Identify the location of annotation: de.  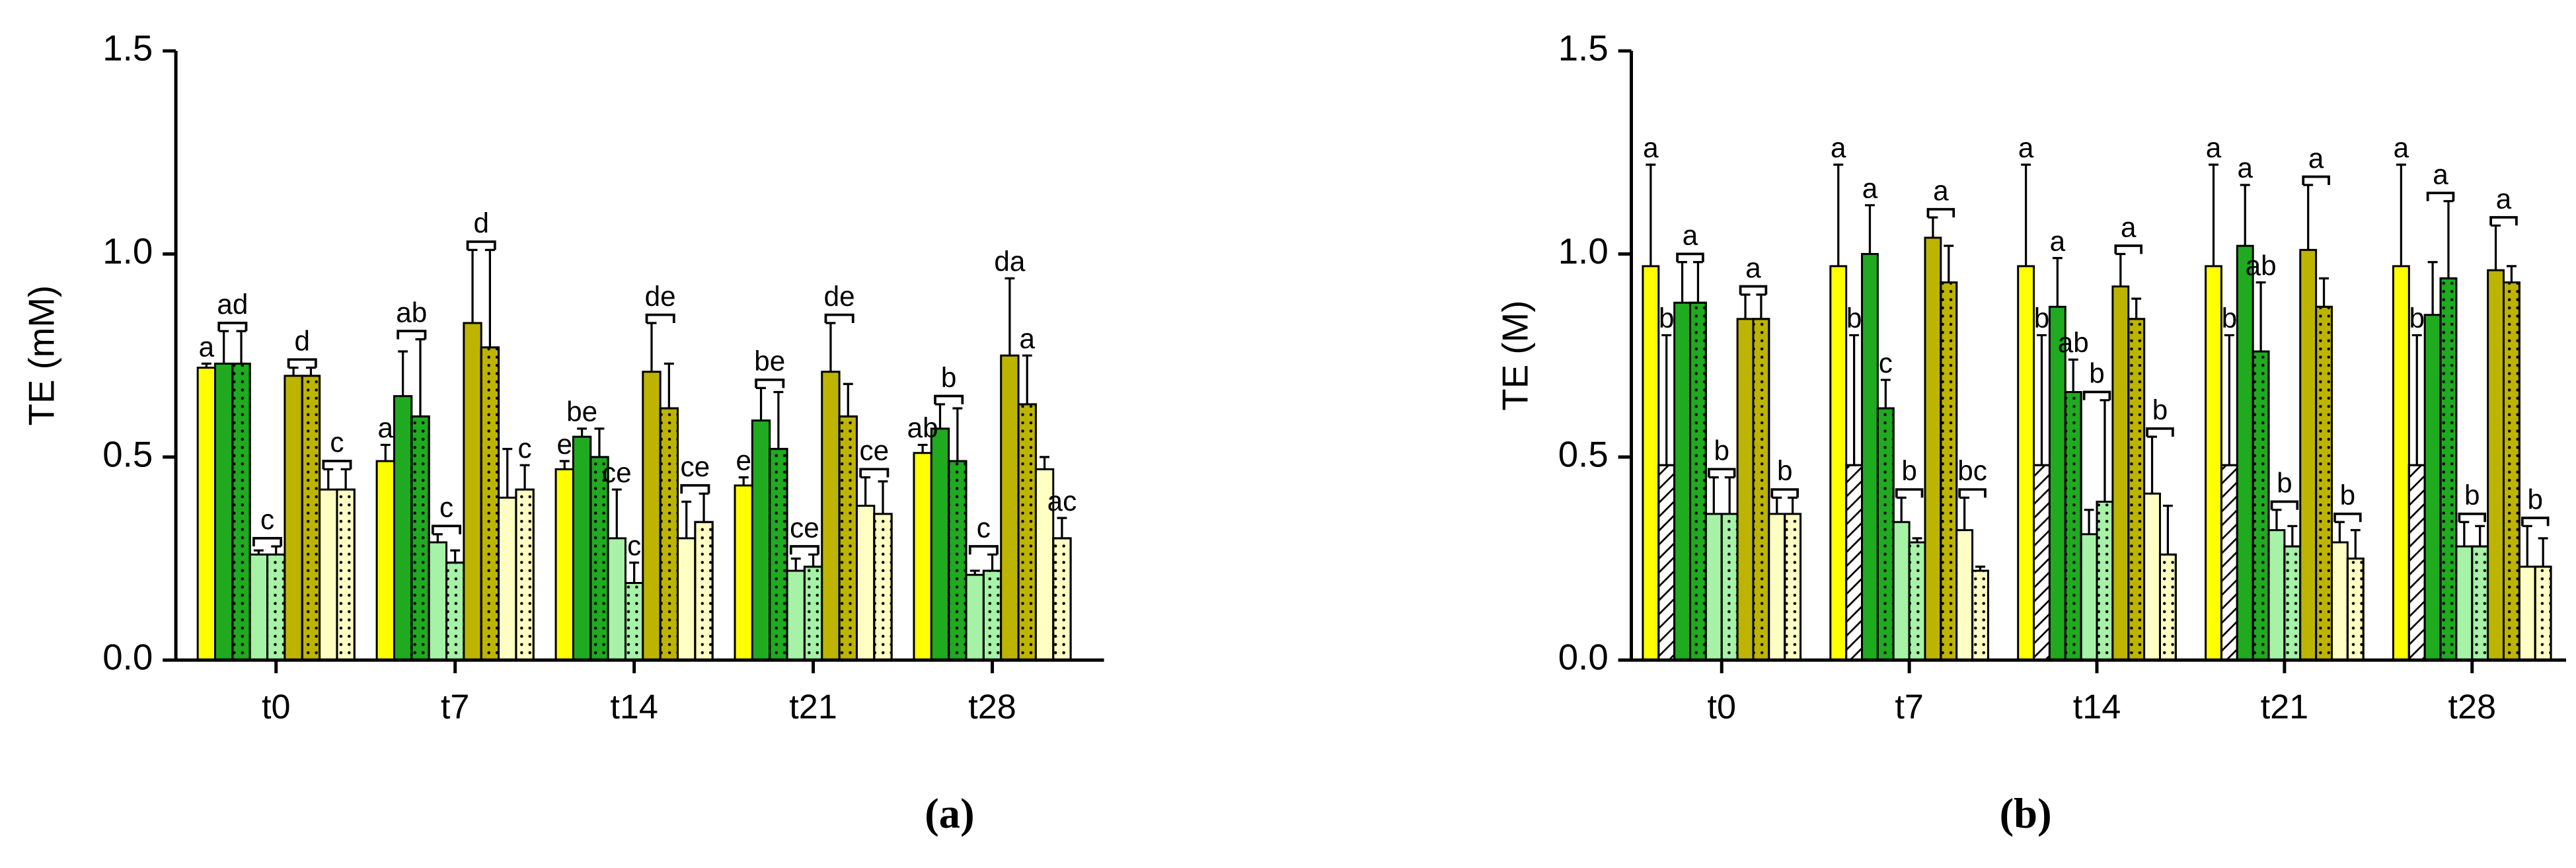
(839, 296).